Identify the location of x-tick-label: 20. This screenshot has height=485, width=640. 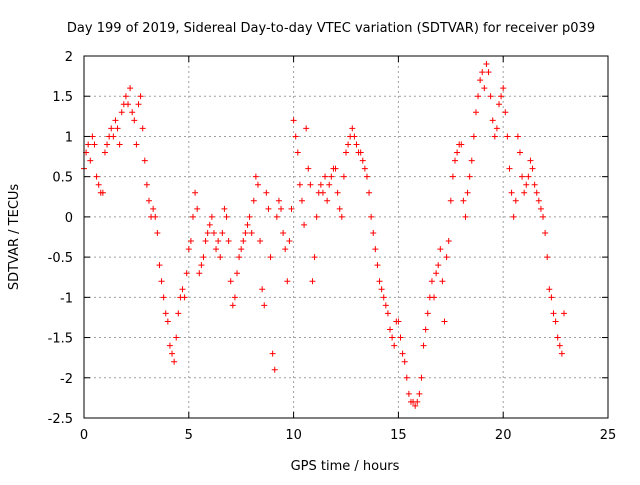
(503, 435).